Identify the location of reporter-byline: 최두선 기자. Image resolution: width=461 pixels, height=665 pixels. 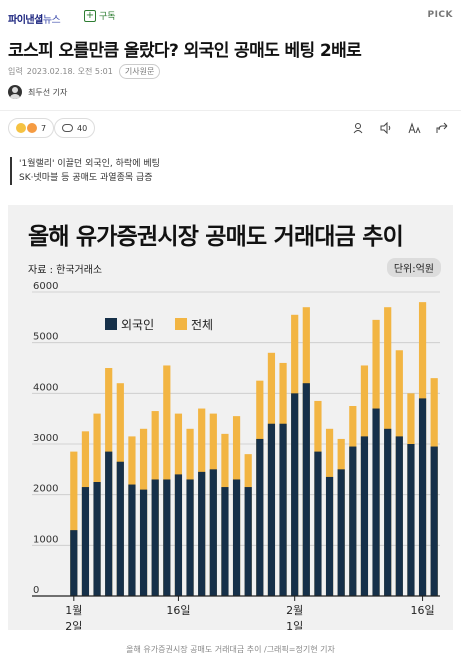
(37, 92).